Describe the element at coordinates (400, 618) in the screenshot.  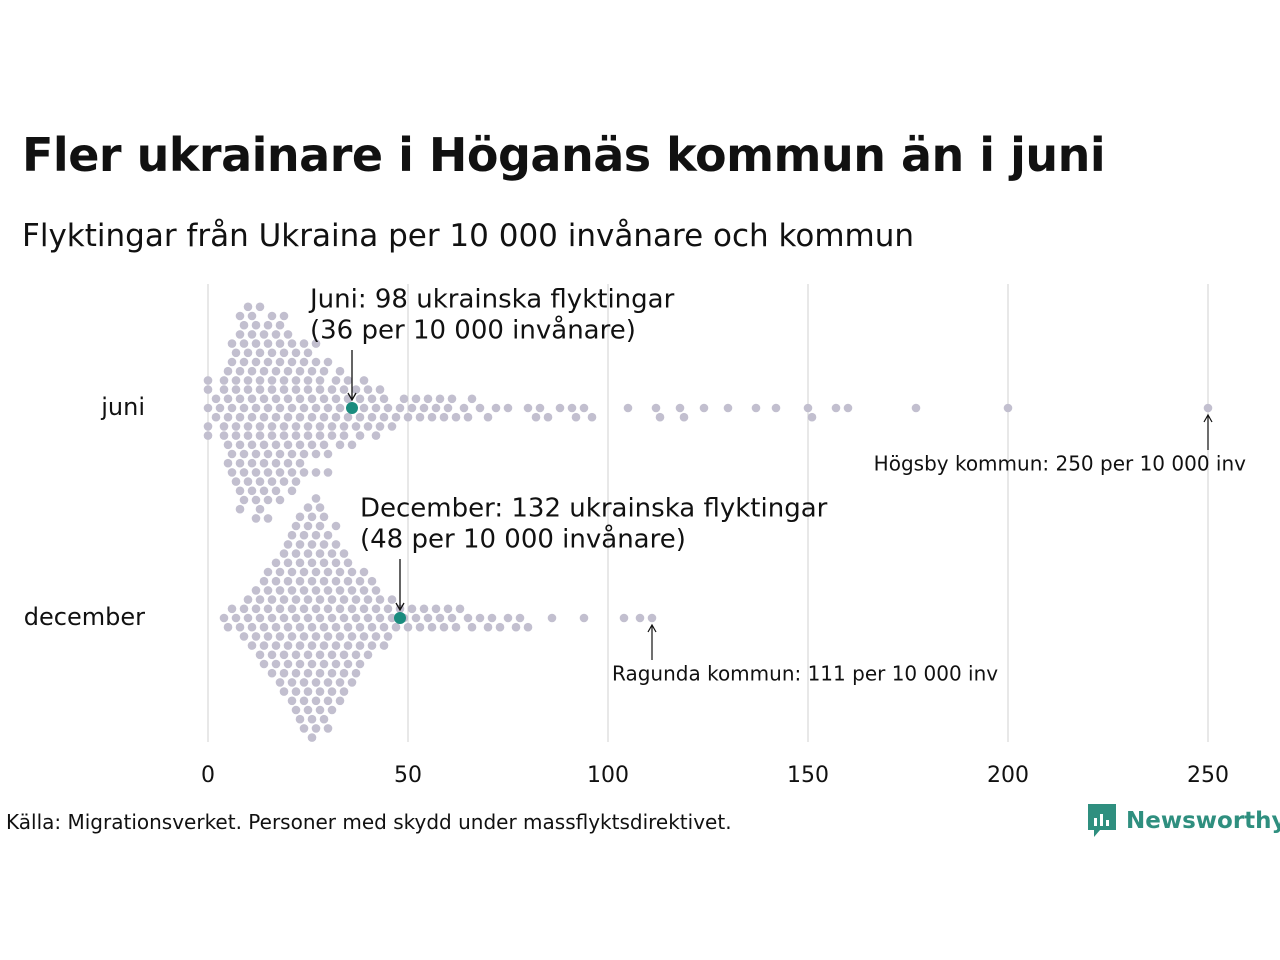
I see `highlight-point` at that location.